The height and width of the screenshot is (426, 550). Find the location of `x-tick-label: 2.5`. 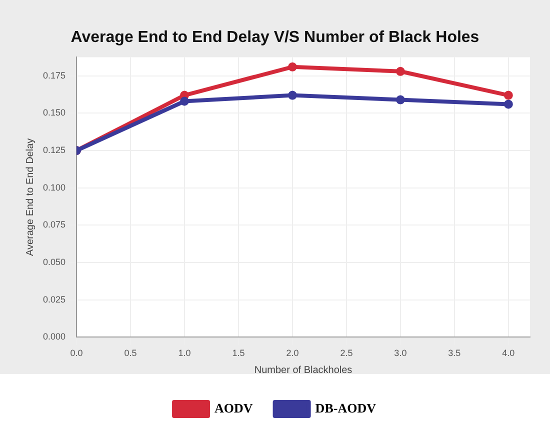

x-tick-label: 2.5 is located at coordinates (346, 353).